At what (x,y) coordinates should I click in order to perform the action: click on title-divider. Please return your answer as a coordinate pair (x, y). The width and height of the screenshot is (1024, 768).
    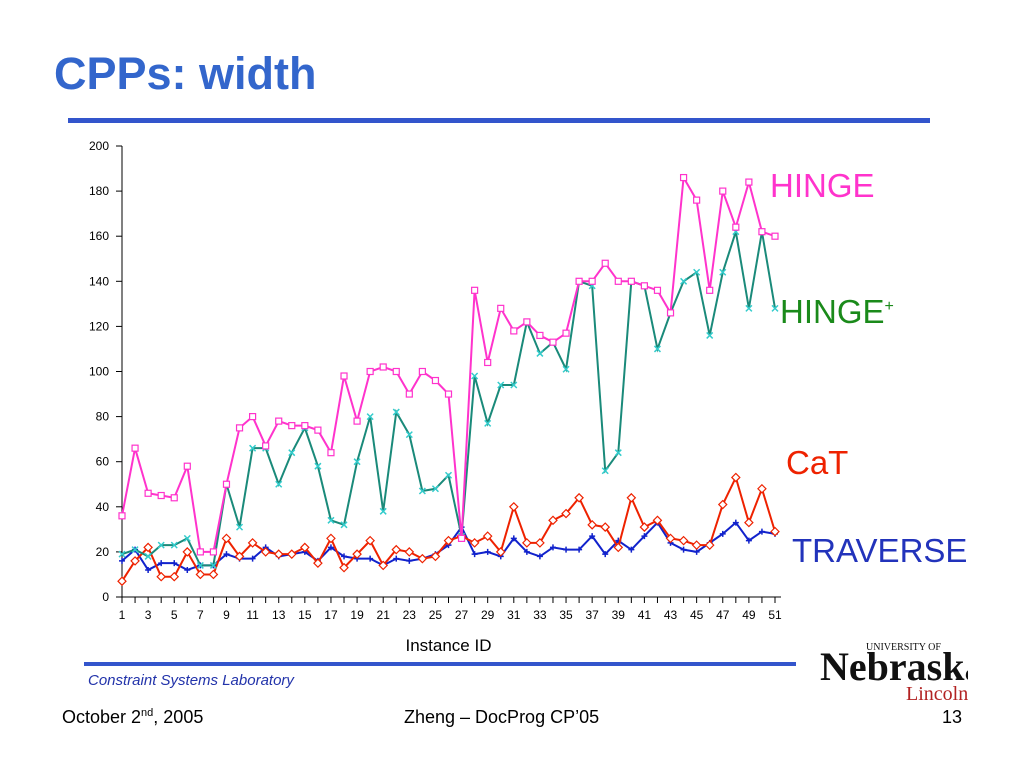
    Looking at the image, I should click on (499, 120).